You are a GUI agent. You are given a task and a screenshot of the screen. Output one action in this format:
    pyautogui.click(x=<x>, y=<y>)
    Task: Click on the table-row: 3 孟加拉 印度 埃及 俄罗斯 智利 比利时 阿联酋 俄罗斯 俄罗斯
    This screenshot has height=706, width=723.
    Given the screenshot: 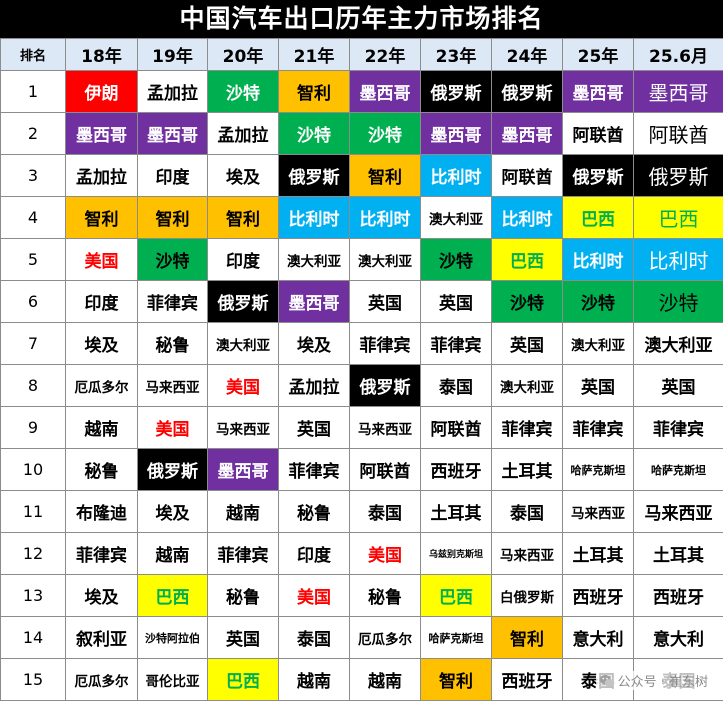 What is the action you would take?
    pyautogui.click(x=361, y=175)
    